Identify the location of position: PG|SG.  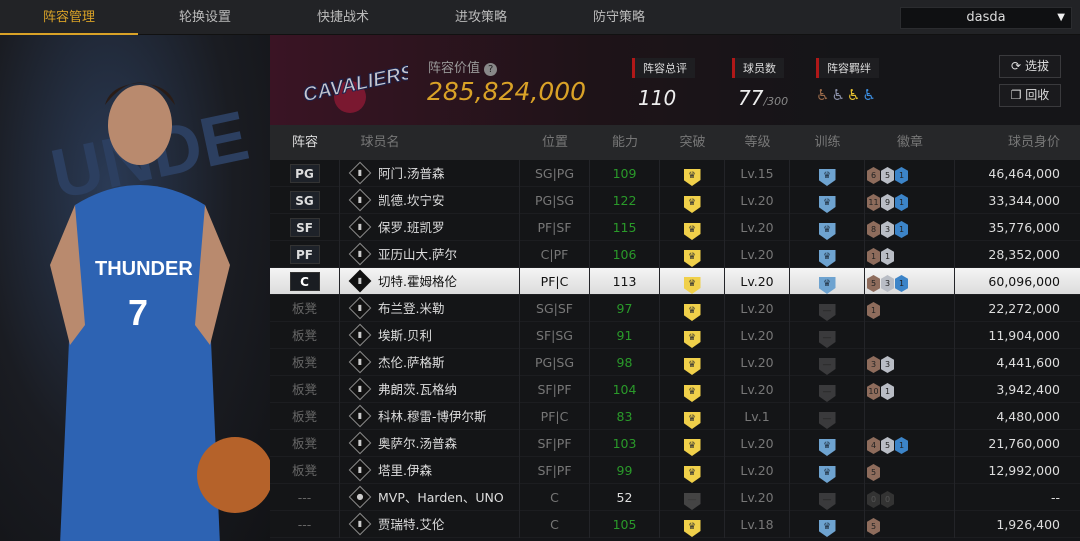
(555, 362).